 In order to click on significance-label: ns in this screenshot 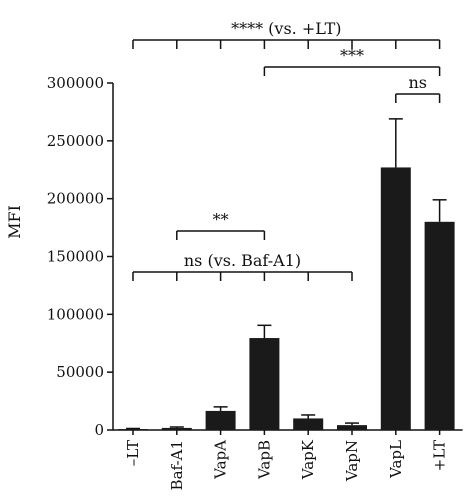, I will do `click(417, 82)`.